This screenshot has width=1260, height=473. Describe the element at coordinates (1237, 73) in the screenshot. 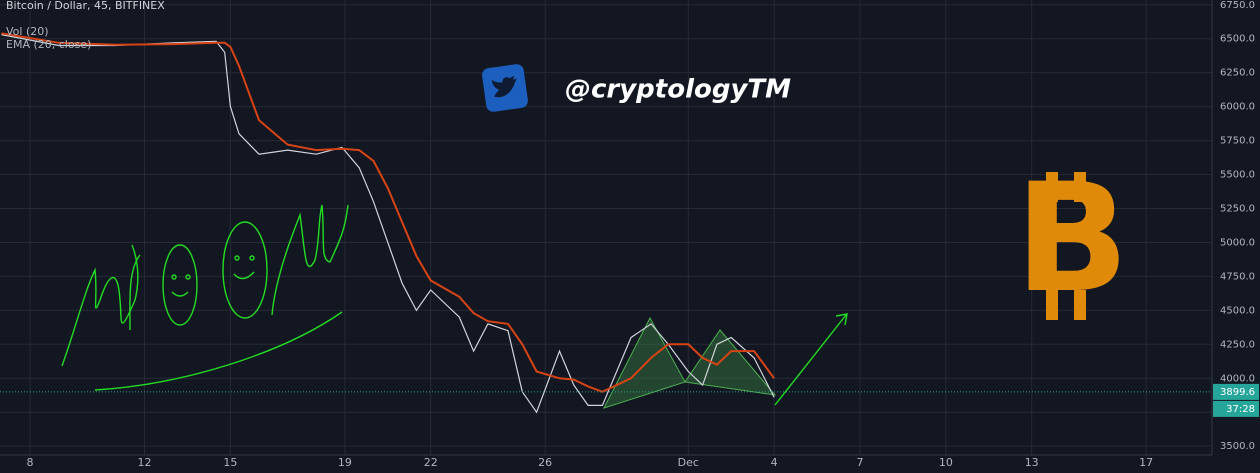

I see `y-tick-label: 6250.0` at that location.